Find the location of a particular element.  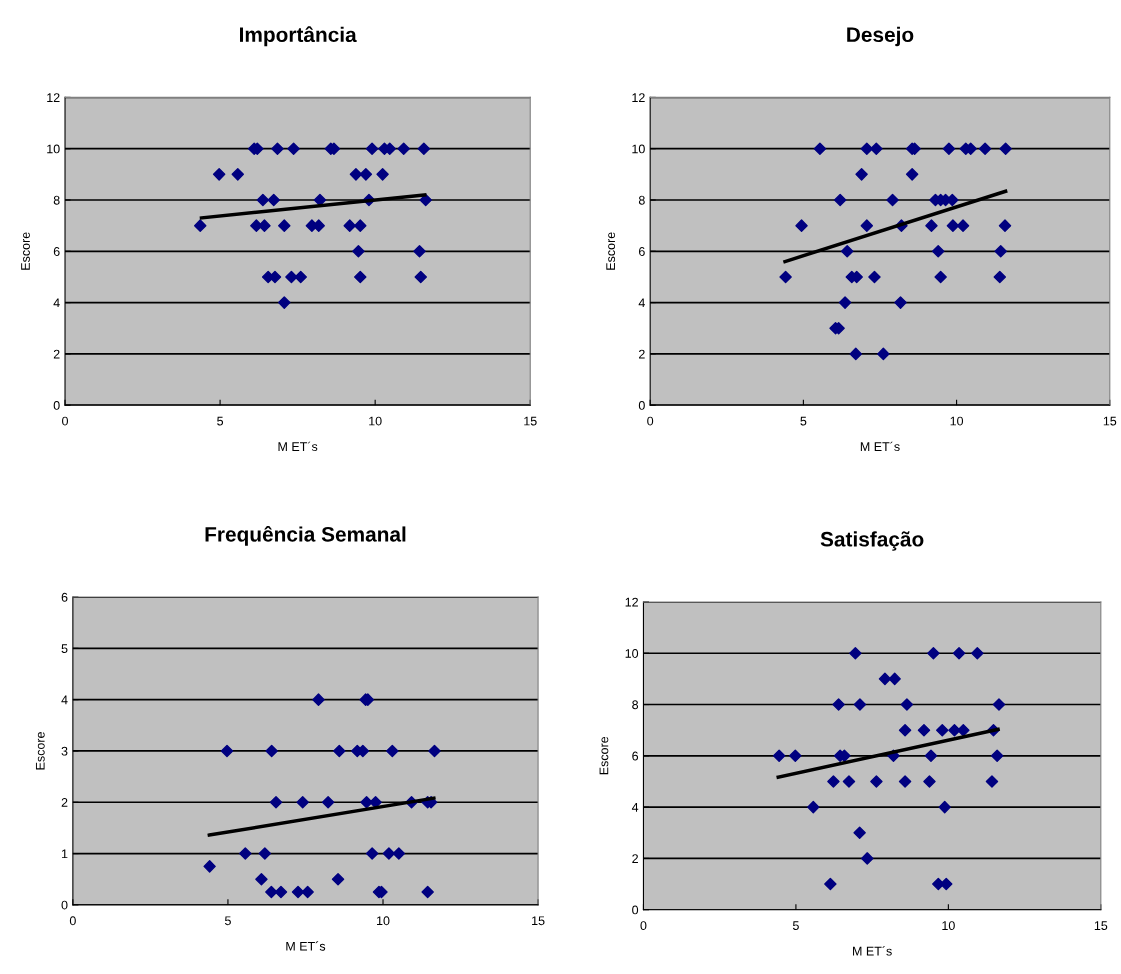

chart-title: Frequência Semanal is located at coordinates (305, 535).